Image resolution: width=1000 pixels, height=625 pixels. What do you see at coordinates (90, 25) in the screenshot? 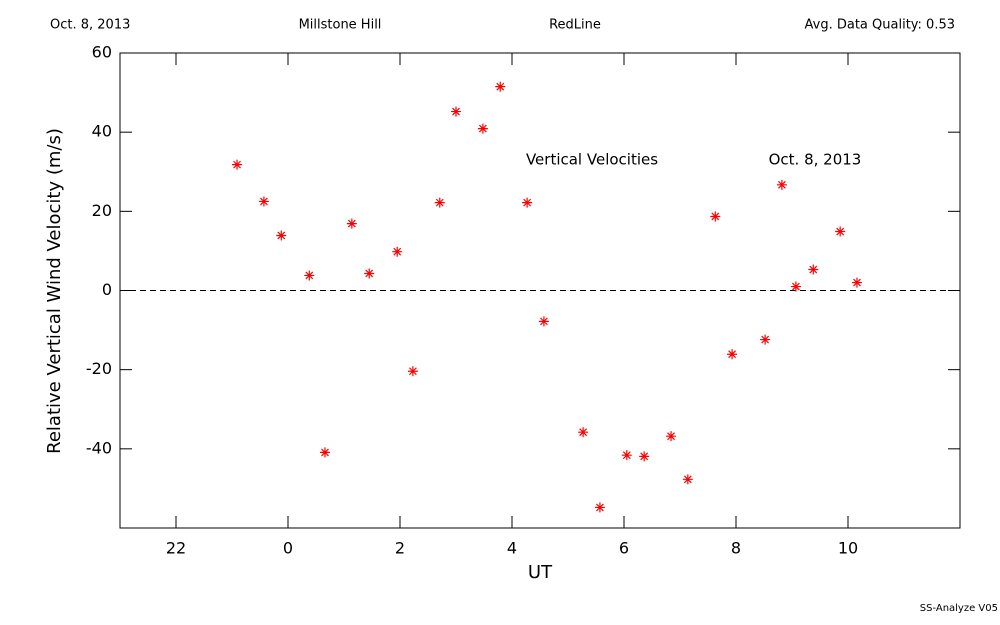
I see `header-date: Oct. 8, 2013` at bounding box center [90, 25].